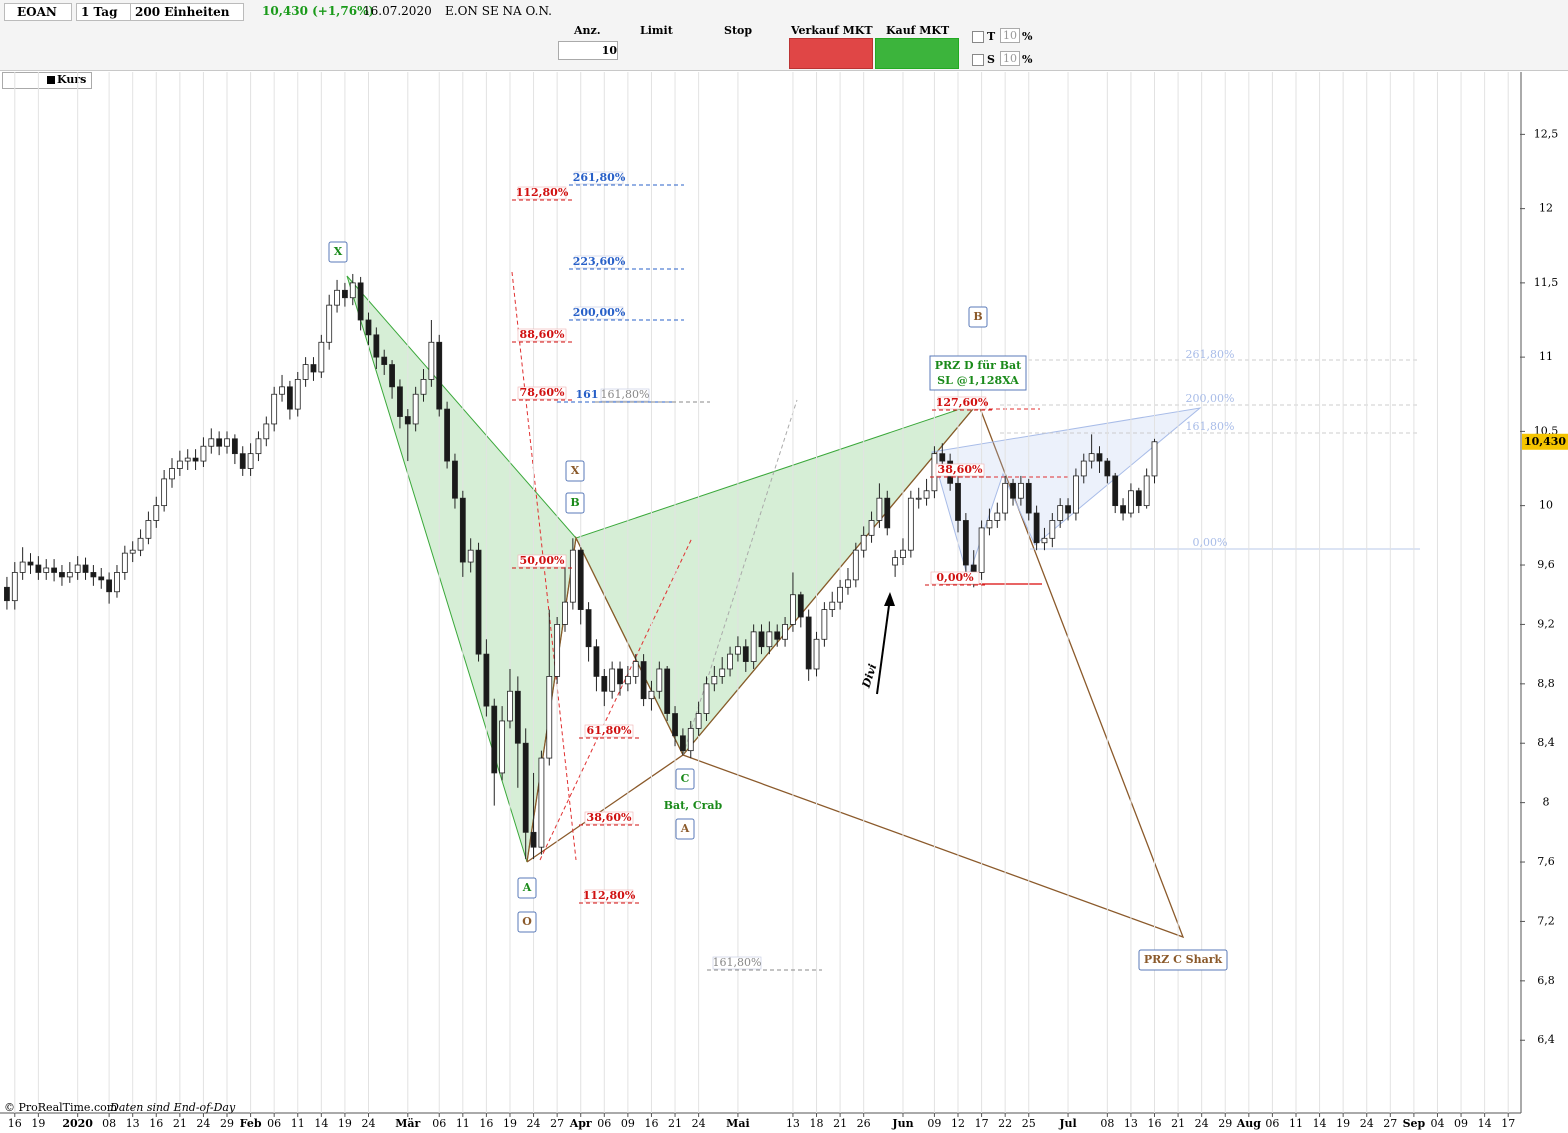 The width and height of the screenshot is (1568, 1133). I want to click on buy-label: Kauf MKT, so click(918, 30).